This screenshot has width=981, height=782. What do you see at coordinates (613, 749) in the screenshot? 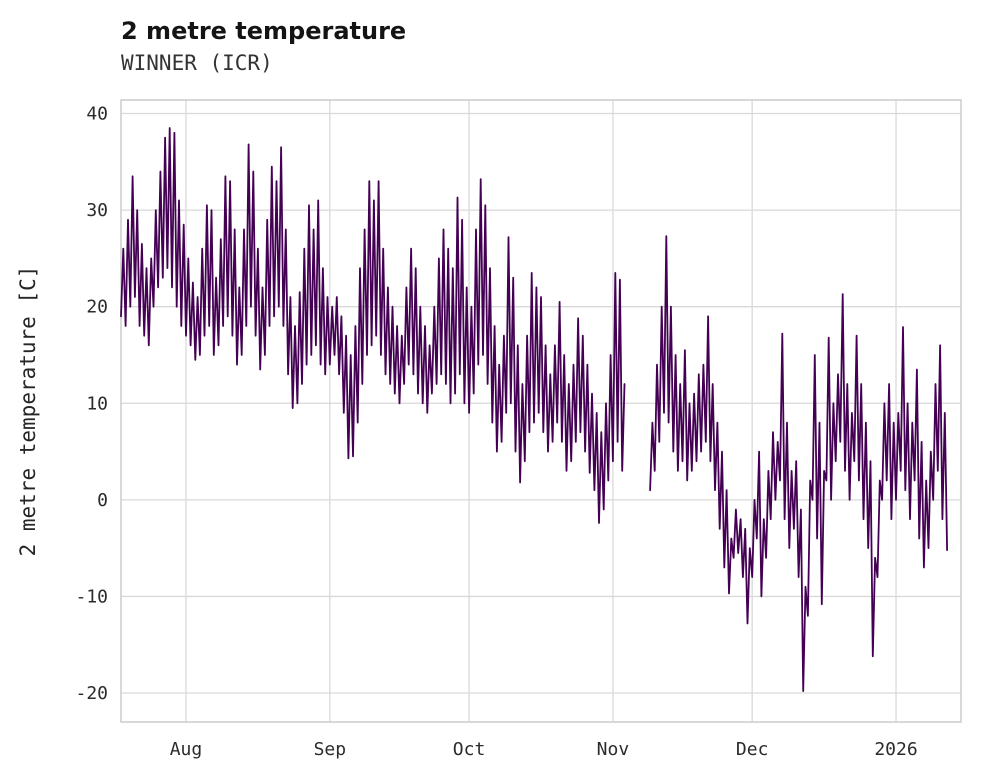
I see `x-tick-label: Nov` at bounding box center [613, 749].